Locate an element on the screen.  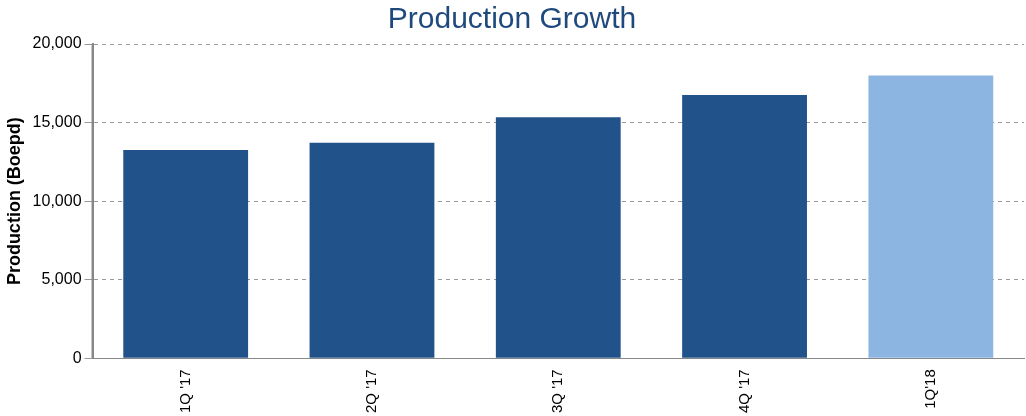
x-tick-label: 3Q '17 is located at coordinates (557, 391).